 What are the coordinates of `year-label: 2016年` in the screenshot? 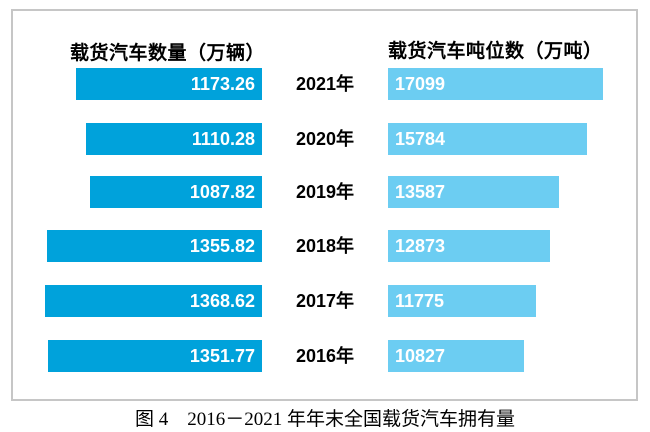 It's located at (325, 356).